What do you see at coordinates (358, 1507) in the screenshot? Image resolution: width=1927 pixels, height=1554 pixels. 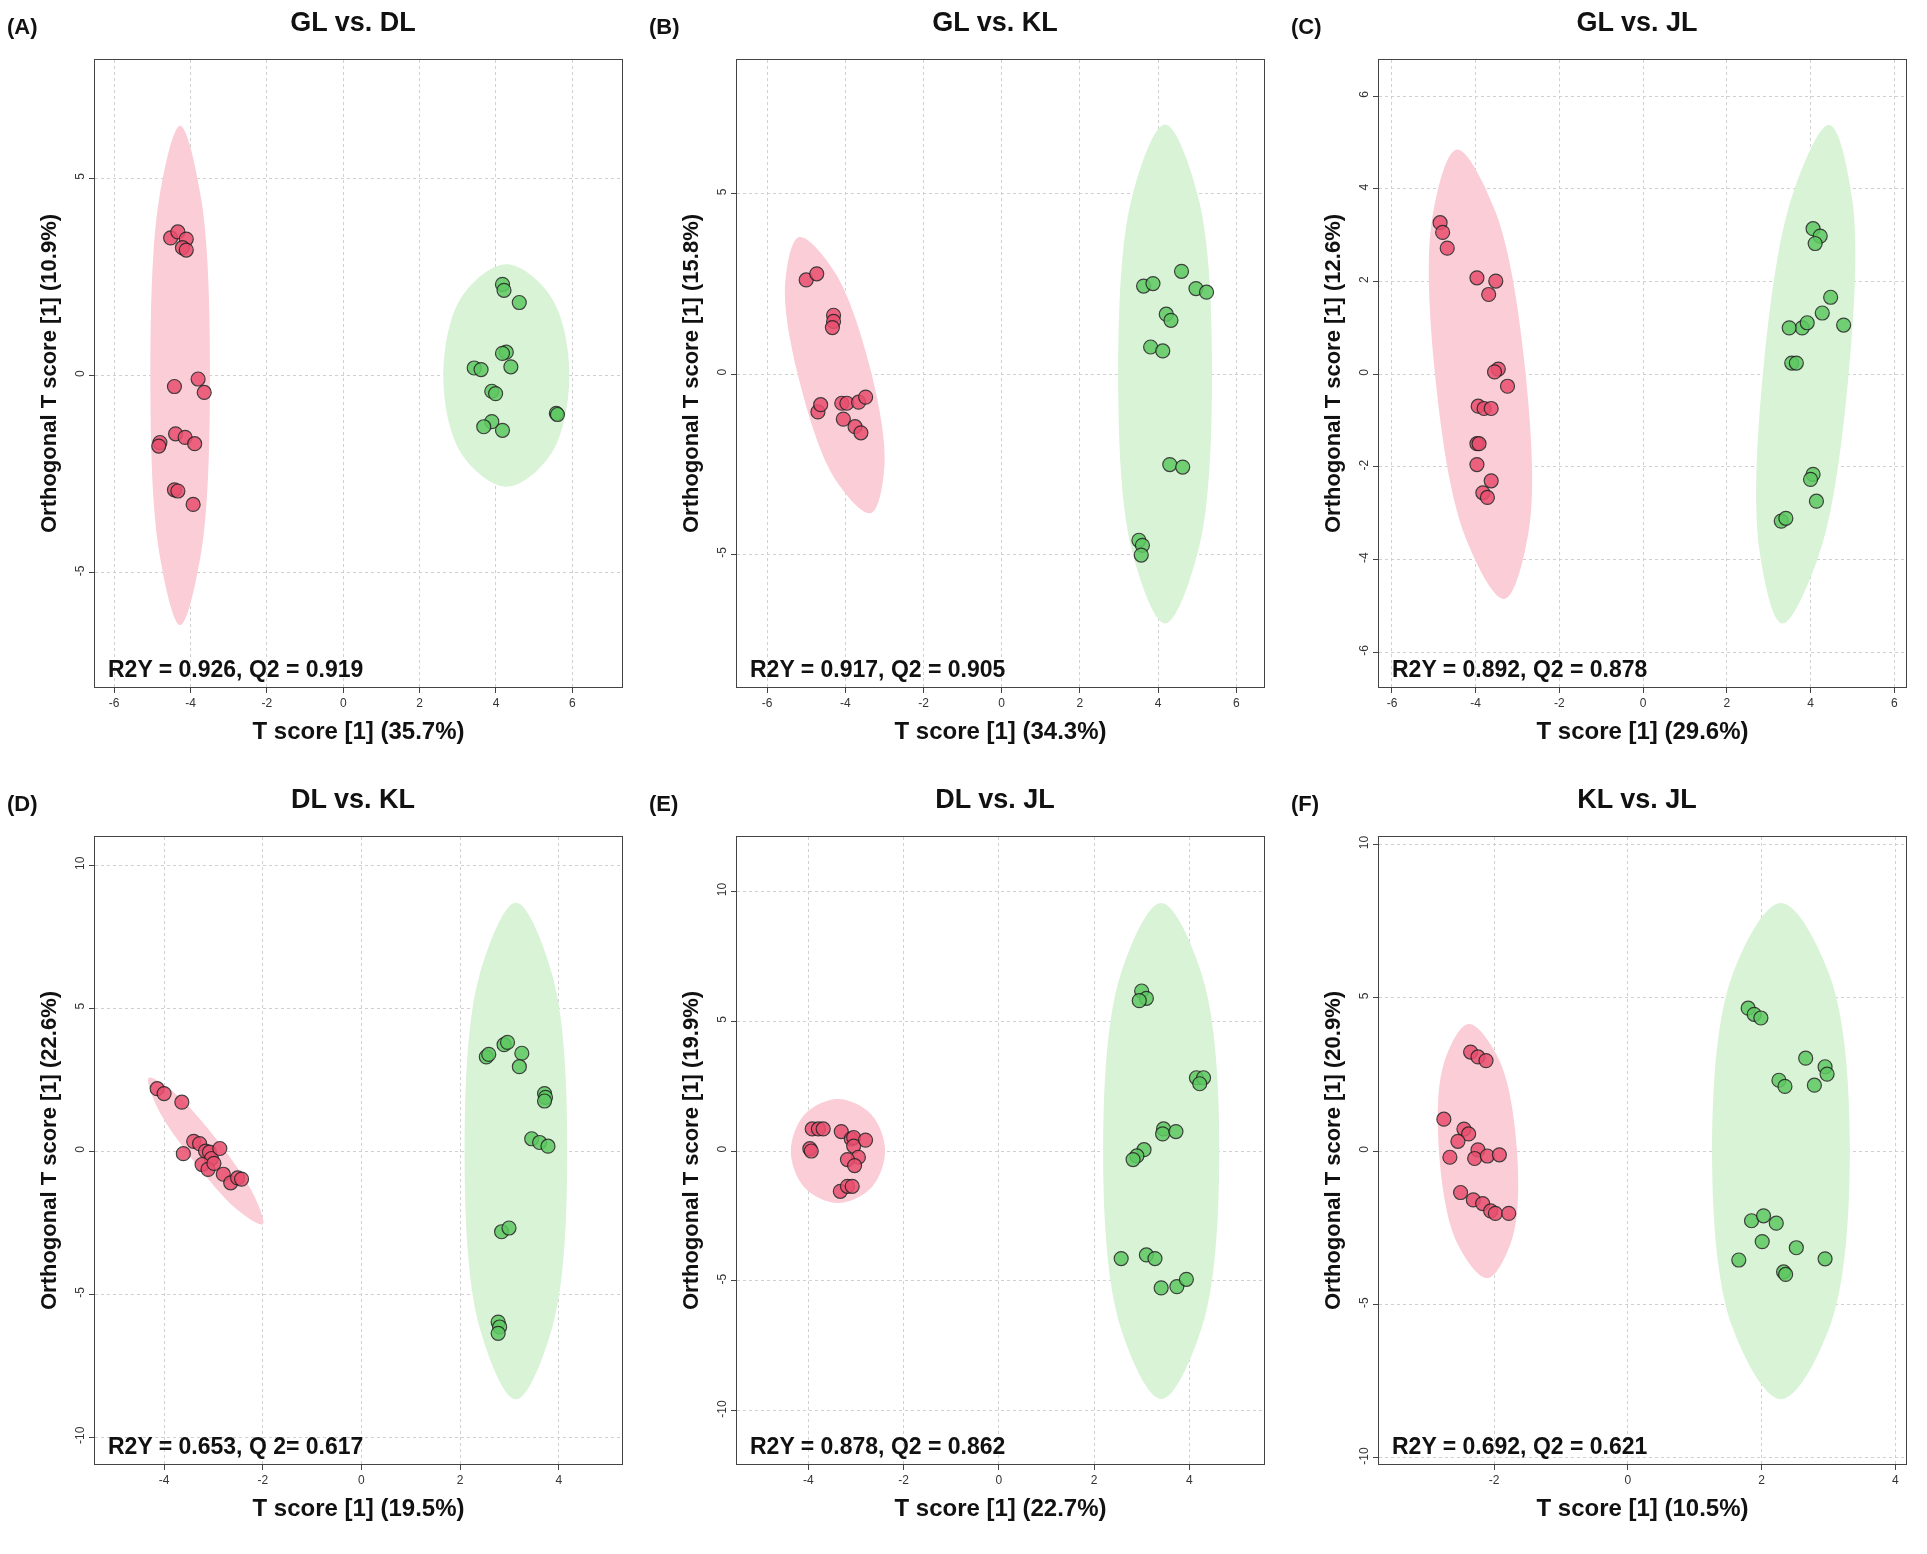 I see `x-axis-title: T score [1] (19.5%)` at bounding box center [358, 1507].